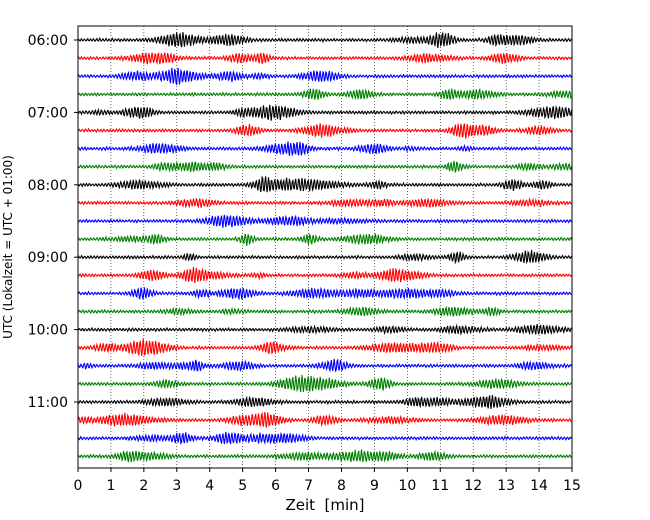  I want to click on x-tick-label: 12, so click(473, 486).